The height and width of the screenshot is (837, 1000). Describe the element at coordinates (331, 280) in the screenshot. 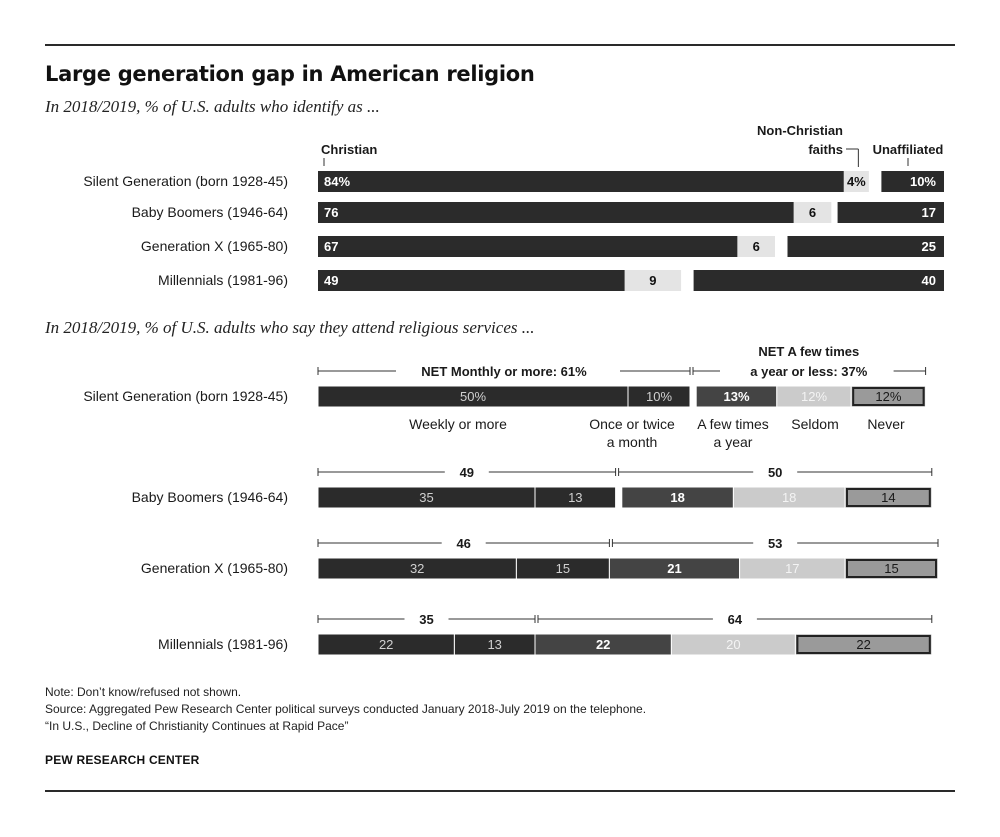

I see `christian-data-label: 49` at that location.